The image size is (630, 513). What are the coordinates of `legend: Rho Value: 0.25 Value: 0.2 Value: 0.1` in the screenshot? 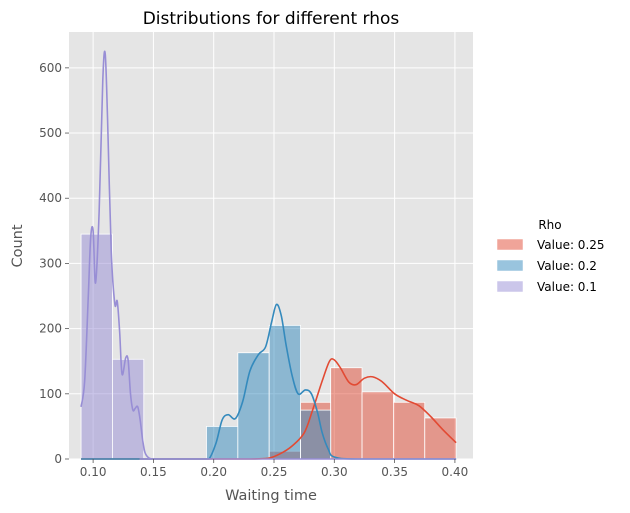 It's located at (550, 256).